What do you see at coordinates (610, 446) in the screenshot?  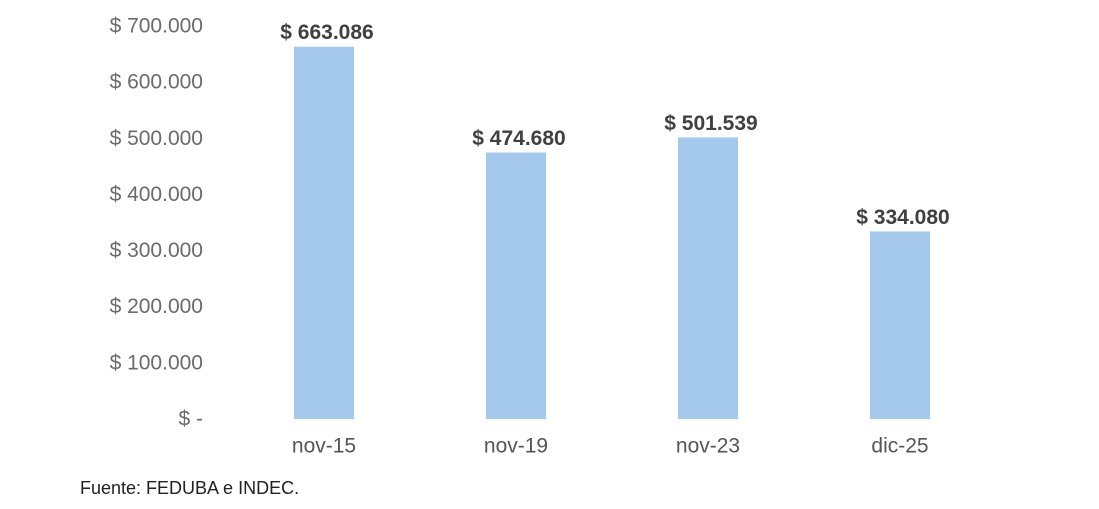 I see `x-axis: nov-15 nov-19 nov-23 dic-25` at bounding box center [610, 446].